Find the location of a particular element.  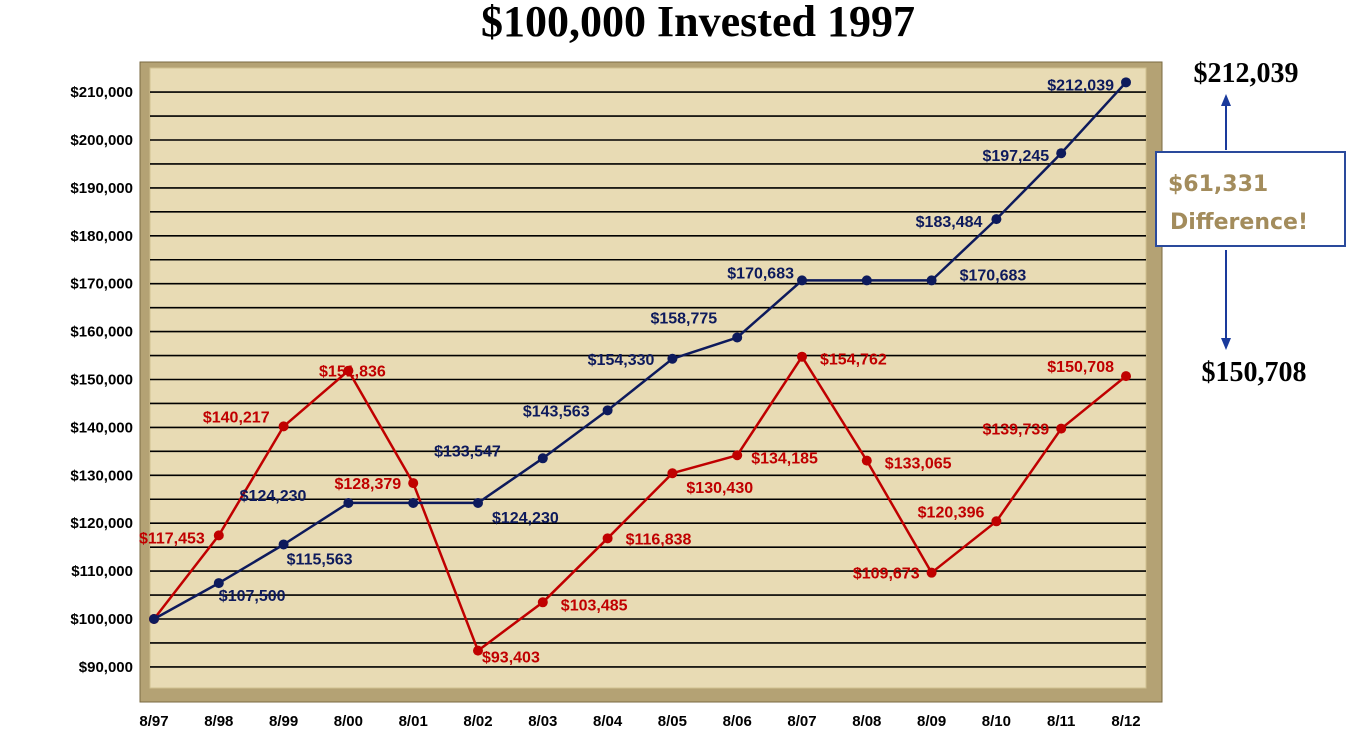

x-tick-label: 8/07 is located at coordinates (801, 721).